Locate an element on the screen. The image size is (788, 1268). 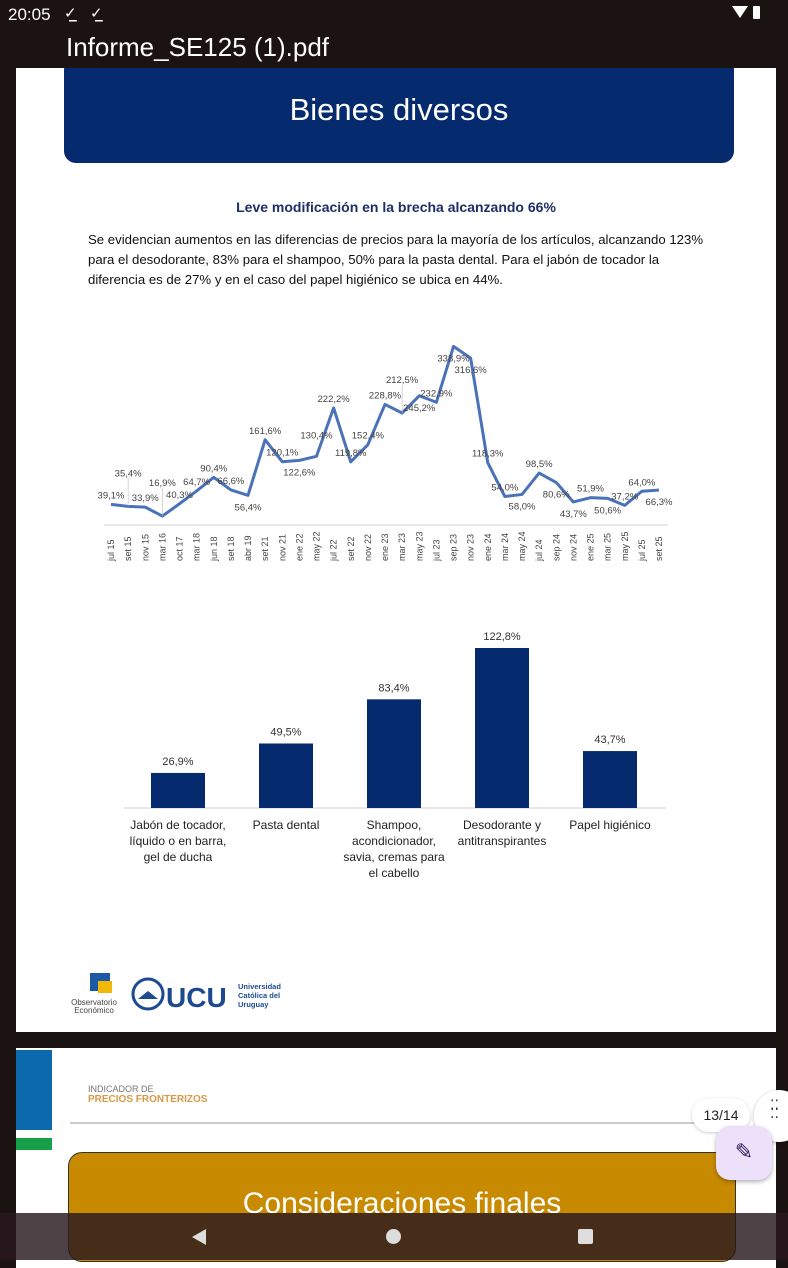
annotate-pen-icon: ✎ is located at coordinates (744, 1153).